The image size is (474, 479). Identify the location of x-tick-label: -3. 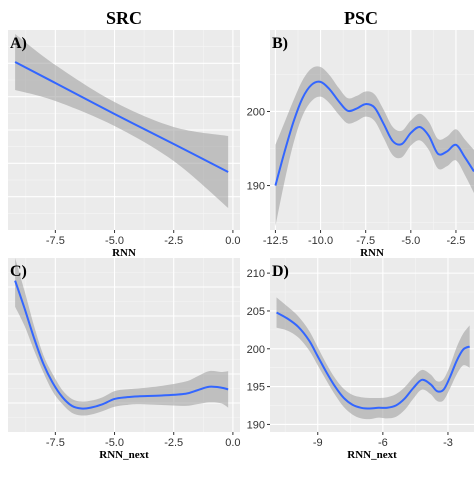
(448, 443).